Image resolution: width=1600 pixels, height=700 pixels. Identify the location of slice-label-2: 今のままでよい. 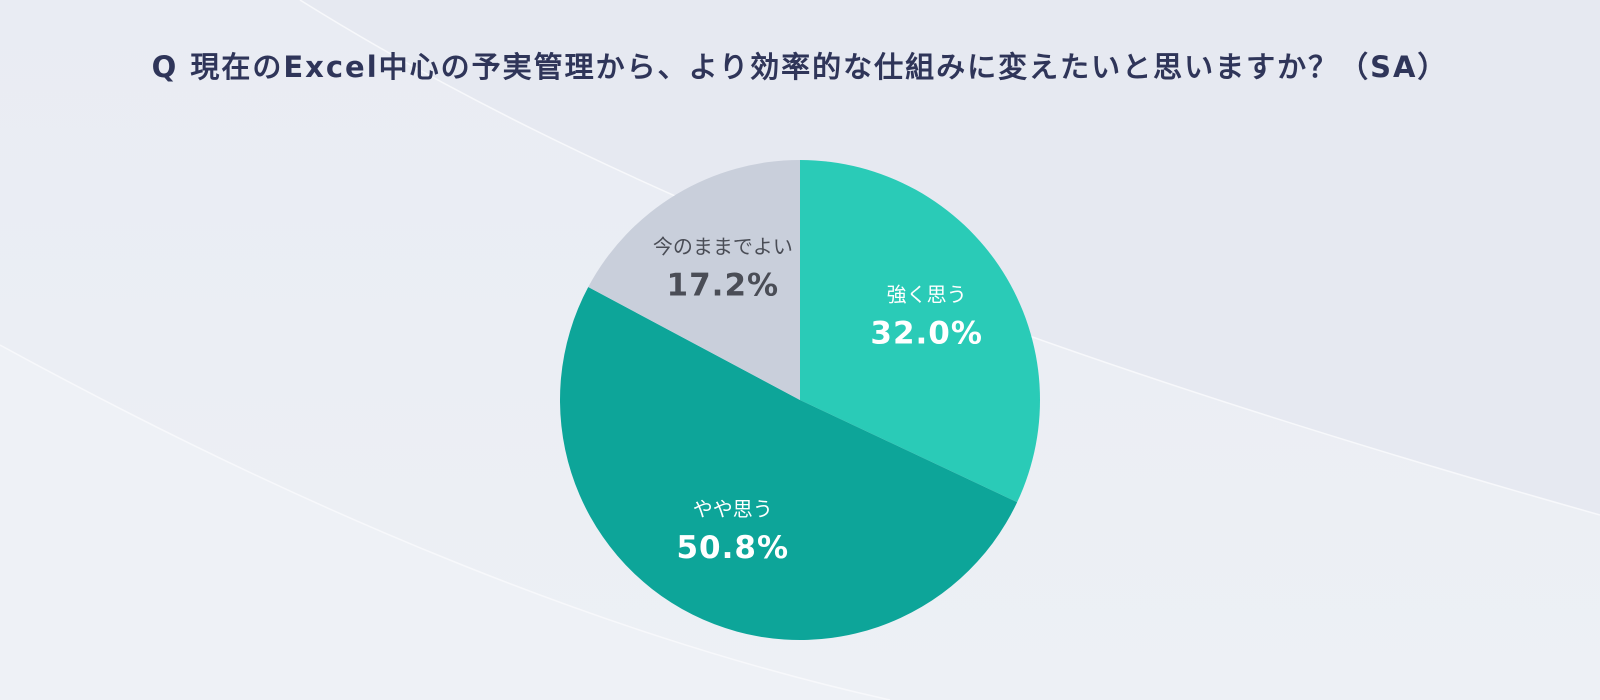
(723, 246).